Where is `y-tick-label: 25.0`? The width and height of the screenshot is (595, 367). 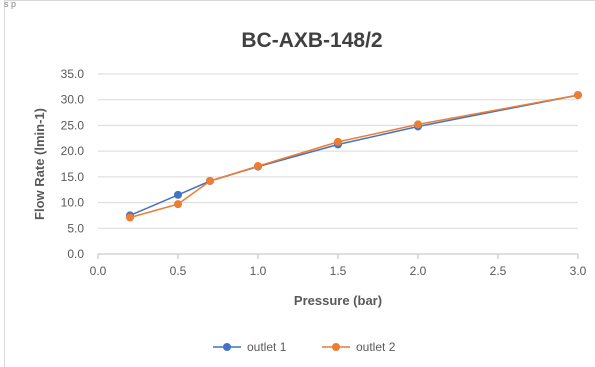
y-tick-label: 25.0 is located at coordinates (73, 125).